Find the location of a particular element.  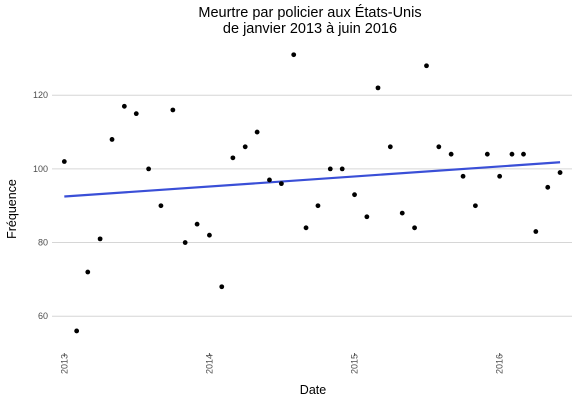

trend-line-layer is located at coordinates (312, 179).